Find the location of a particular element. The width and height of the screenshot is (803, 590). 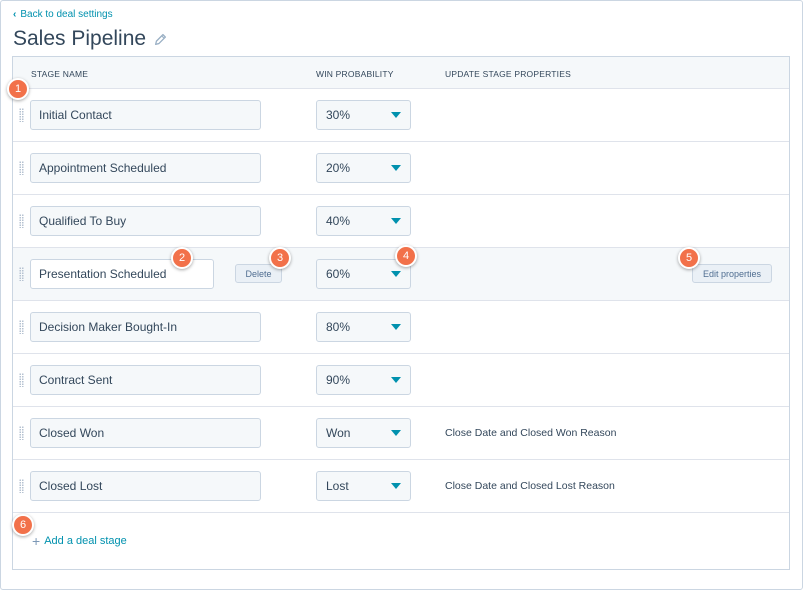

stage-name-input: Contract Sent is located at coordinates (145, 380).